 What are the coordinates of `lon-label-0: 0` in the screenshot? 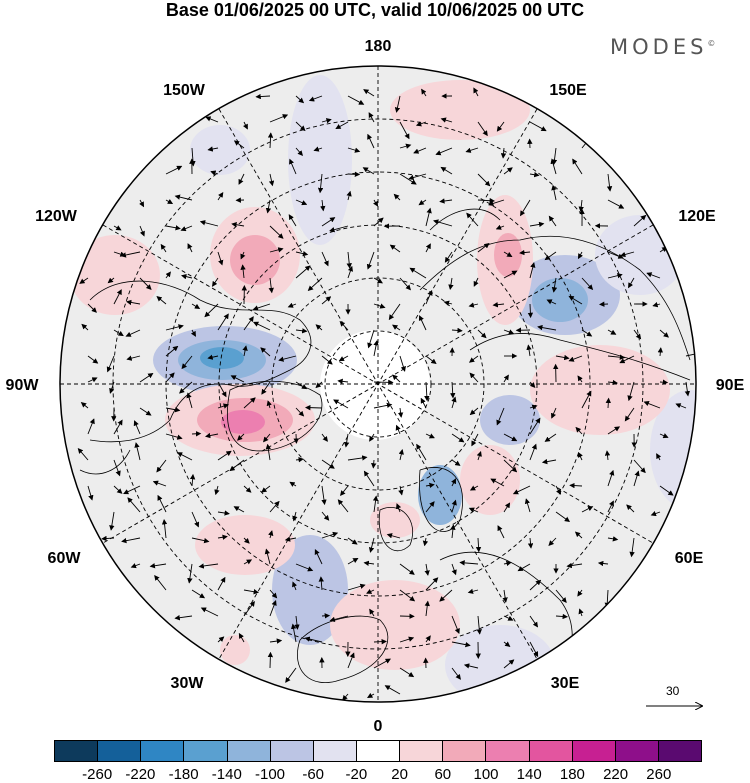 It's located at (378, 726).